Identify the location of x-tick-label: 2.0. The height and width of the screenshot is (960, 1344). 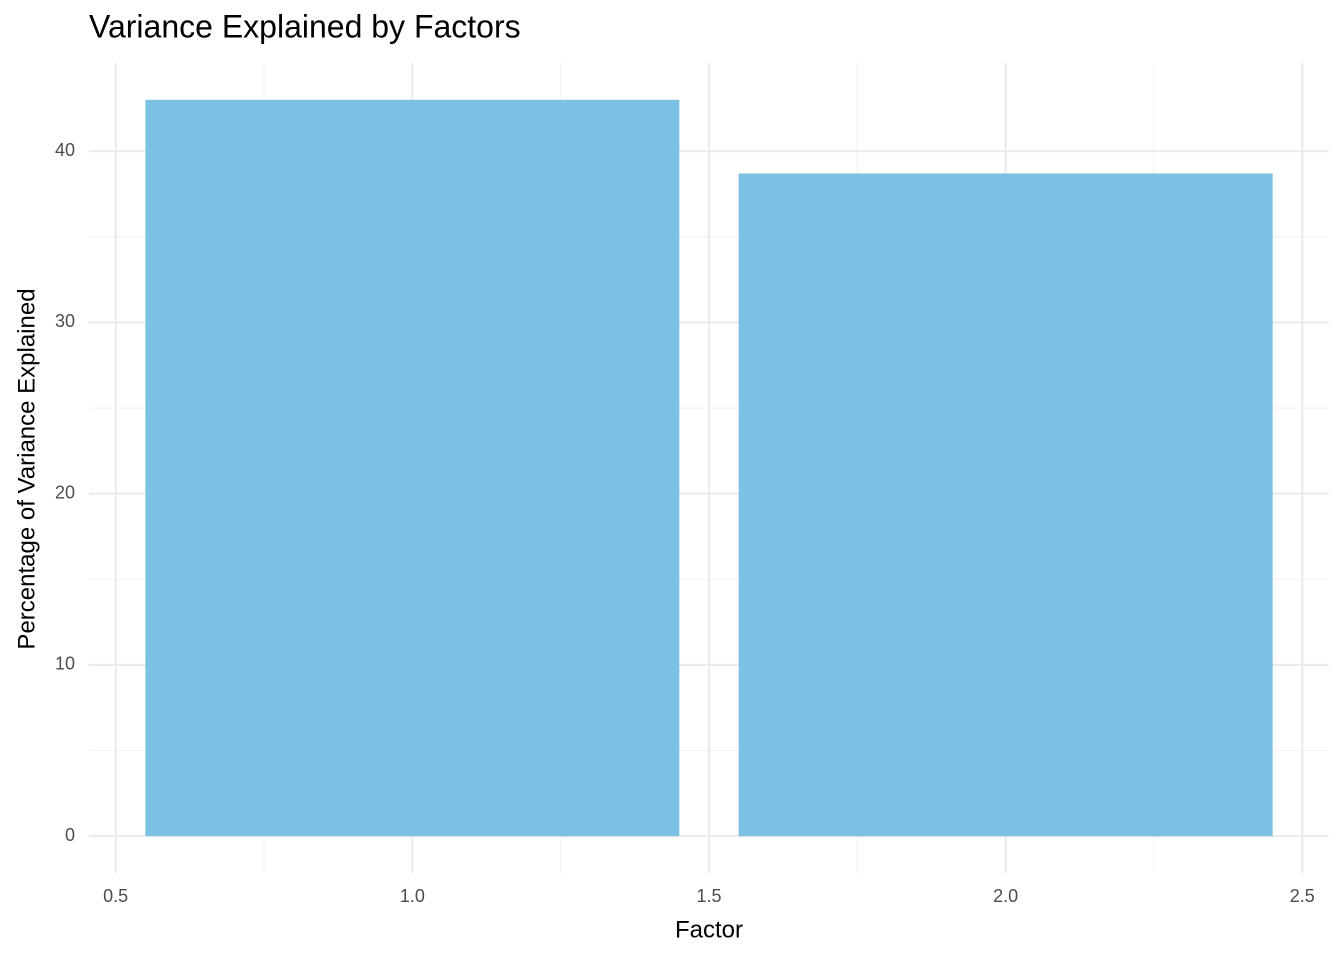
(1005, 896).